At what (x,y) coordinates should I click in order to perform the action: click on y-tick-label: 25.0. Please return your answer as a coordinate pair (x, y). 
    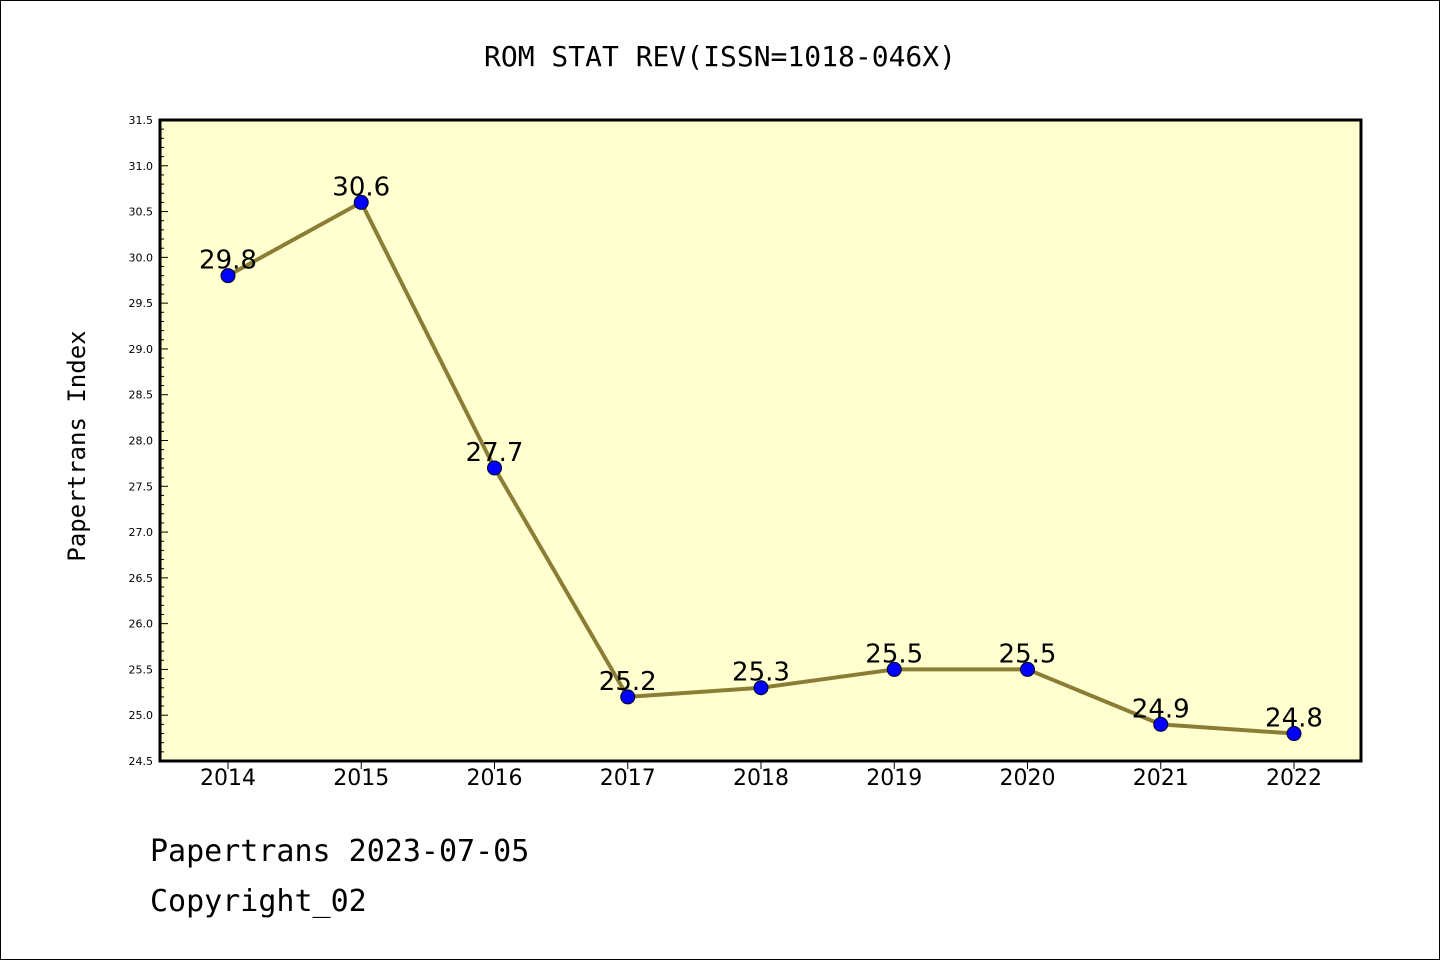
    Looking at the image, I should click on (141, 715).